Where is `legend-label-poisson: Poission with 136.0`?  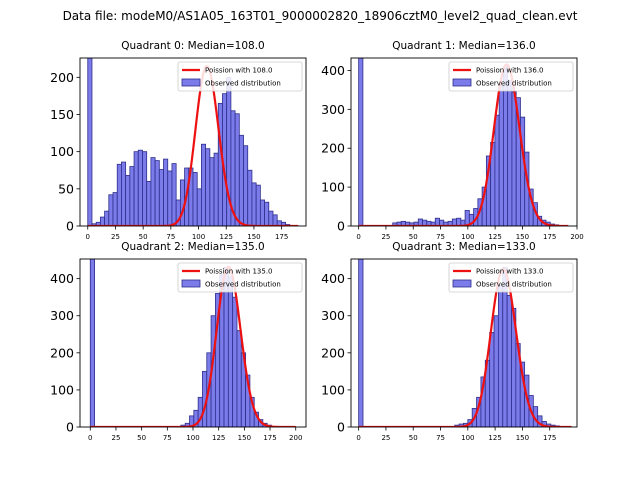 legend-label-poisson: Poission with 136.0 is located at coordinates (510, 71).